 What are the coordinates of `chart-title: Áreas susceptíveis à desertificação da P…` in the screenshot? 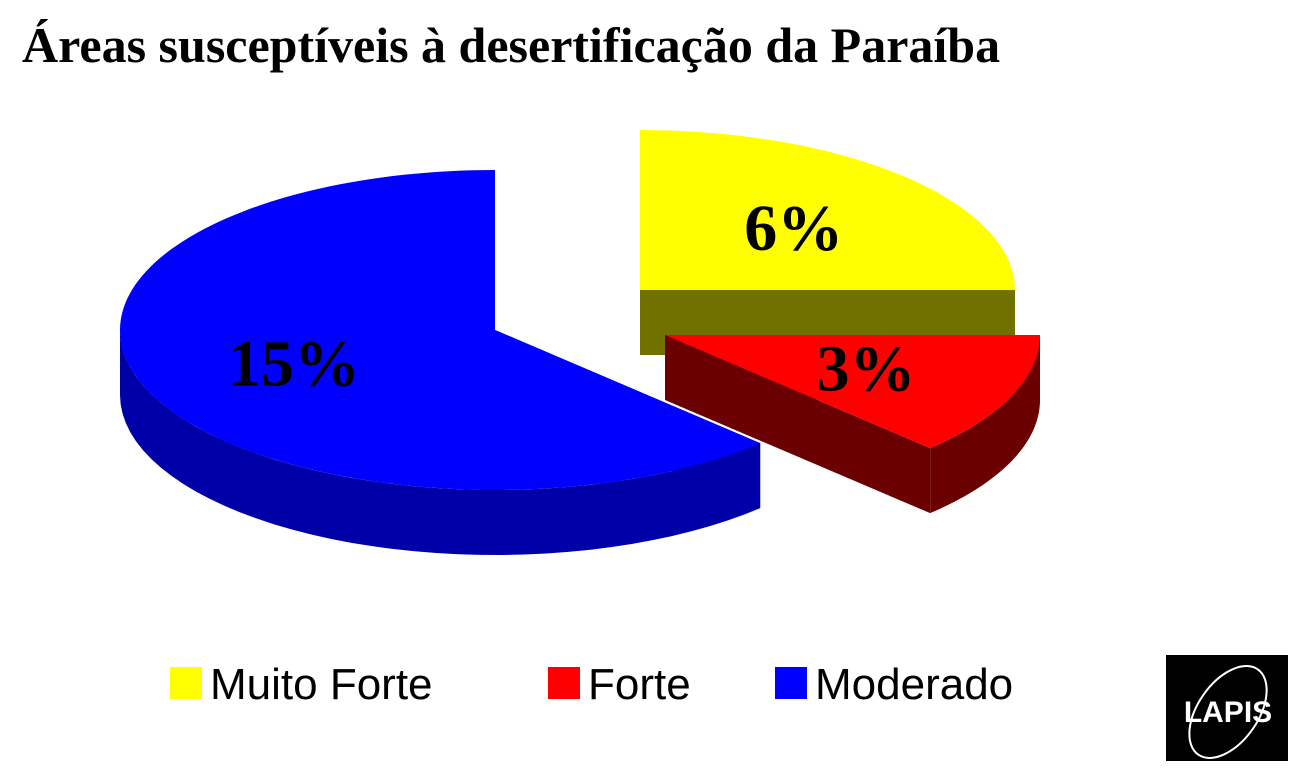 It's located at (511, 45).